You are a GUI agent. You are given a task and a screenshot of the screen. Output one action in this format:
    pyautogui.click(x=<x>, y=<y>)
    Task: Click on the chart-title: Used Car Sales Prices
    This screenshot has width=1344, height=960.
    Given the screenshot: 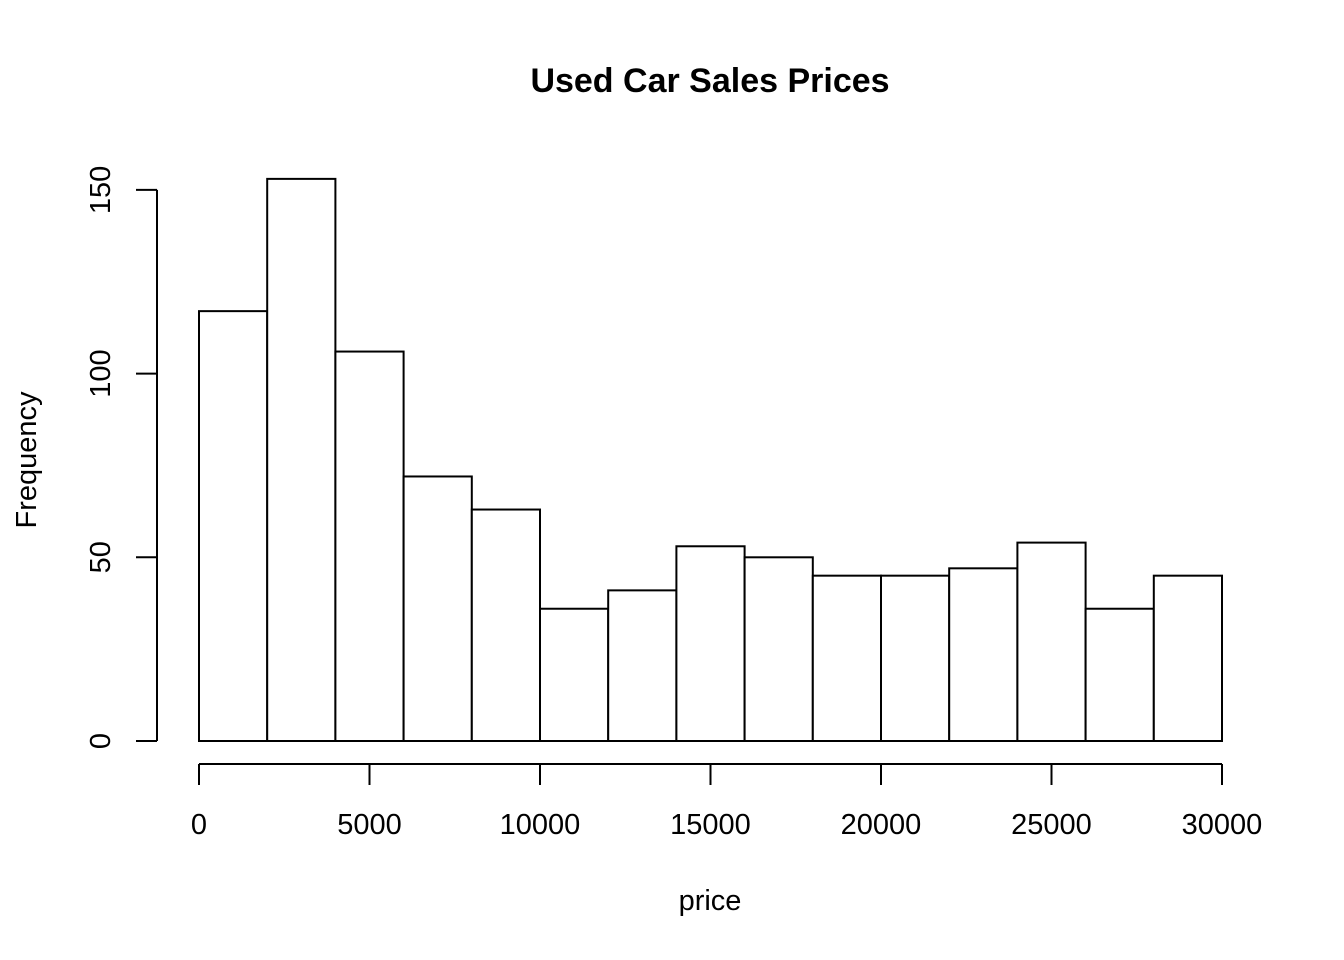 What is the action you would take?
    pyautogui.click(x=709, y=81)
    